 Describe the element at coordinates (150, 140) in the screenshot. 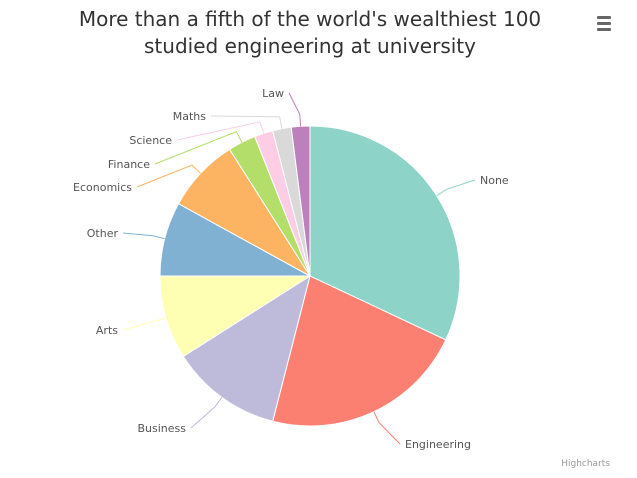

I see `slice-label: Science` at that location.